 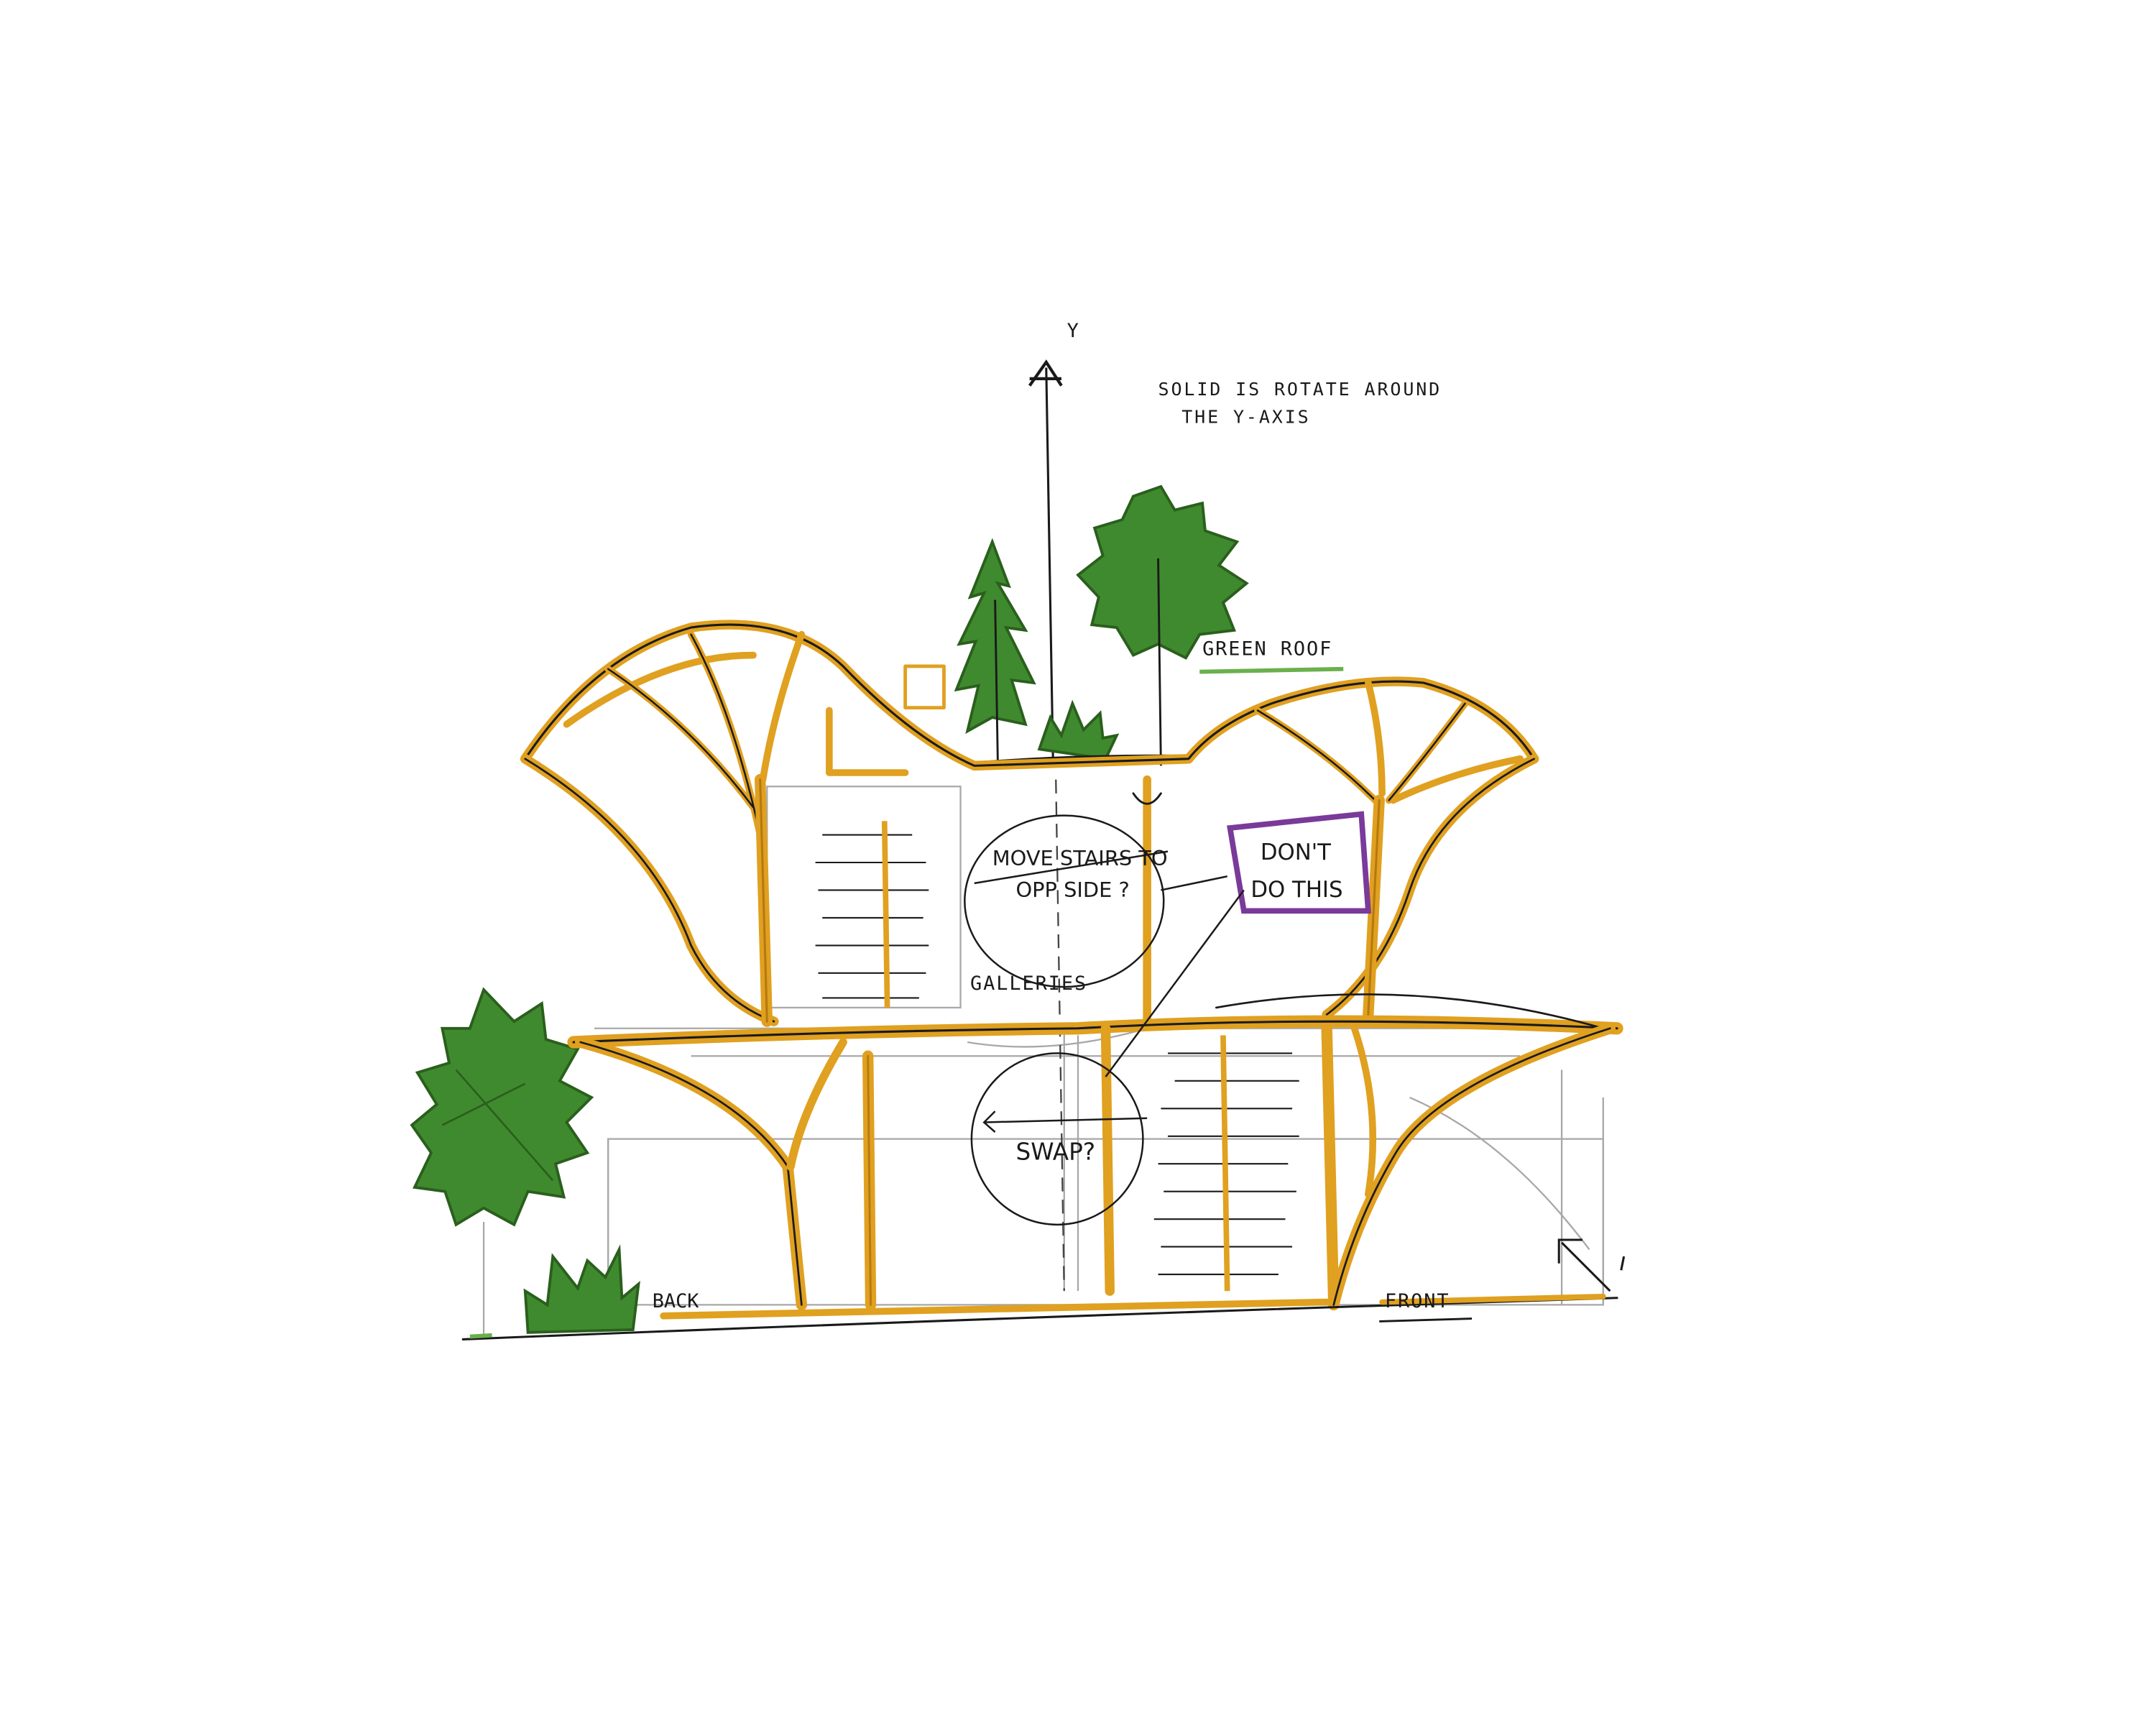 I want to click on dont-do-note: DON'T DO THIS, so click(x=1238, y=944).